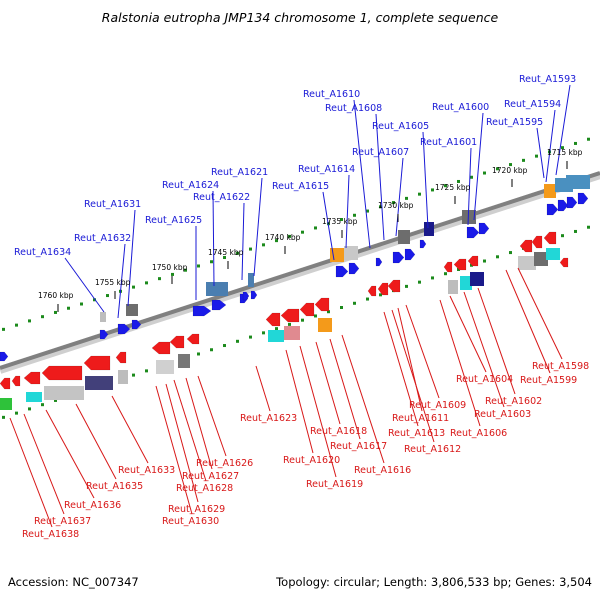 The width and height of the screenshot is (600, 600). Describe the element at coordinates (432, 449) in the screenshot. I see `minus-gene-label: Reut_A1612` at that location.